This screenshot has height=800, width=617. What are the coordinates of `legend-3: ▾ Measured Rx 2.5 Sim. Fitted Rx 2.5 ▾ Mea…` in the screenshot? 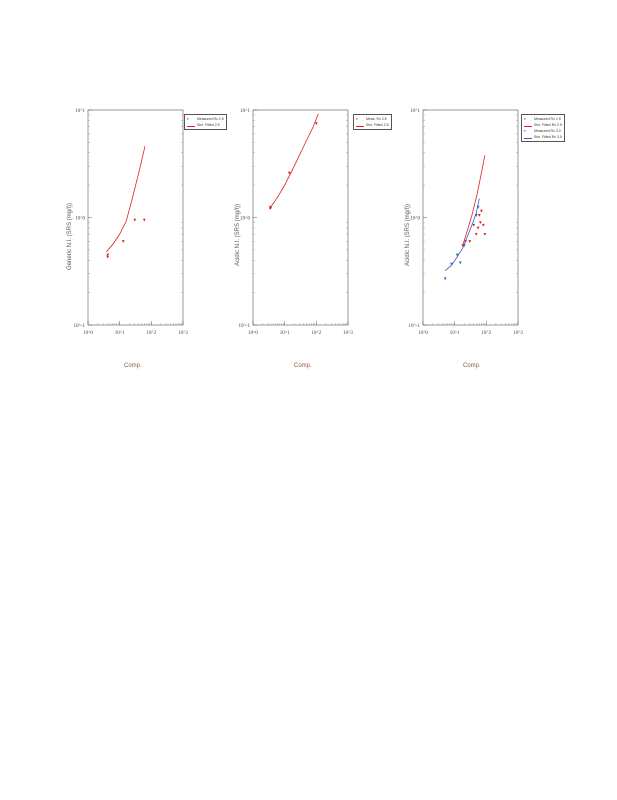 It's located at (543, 128).